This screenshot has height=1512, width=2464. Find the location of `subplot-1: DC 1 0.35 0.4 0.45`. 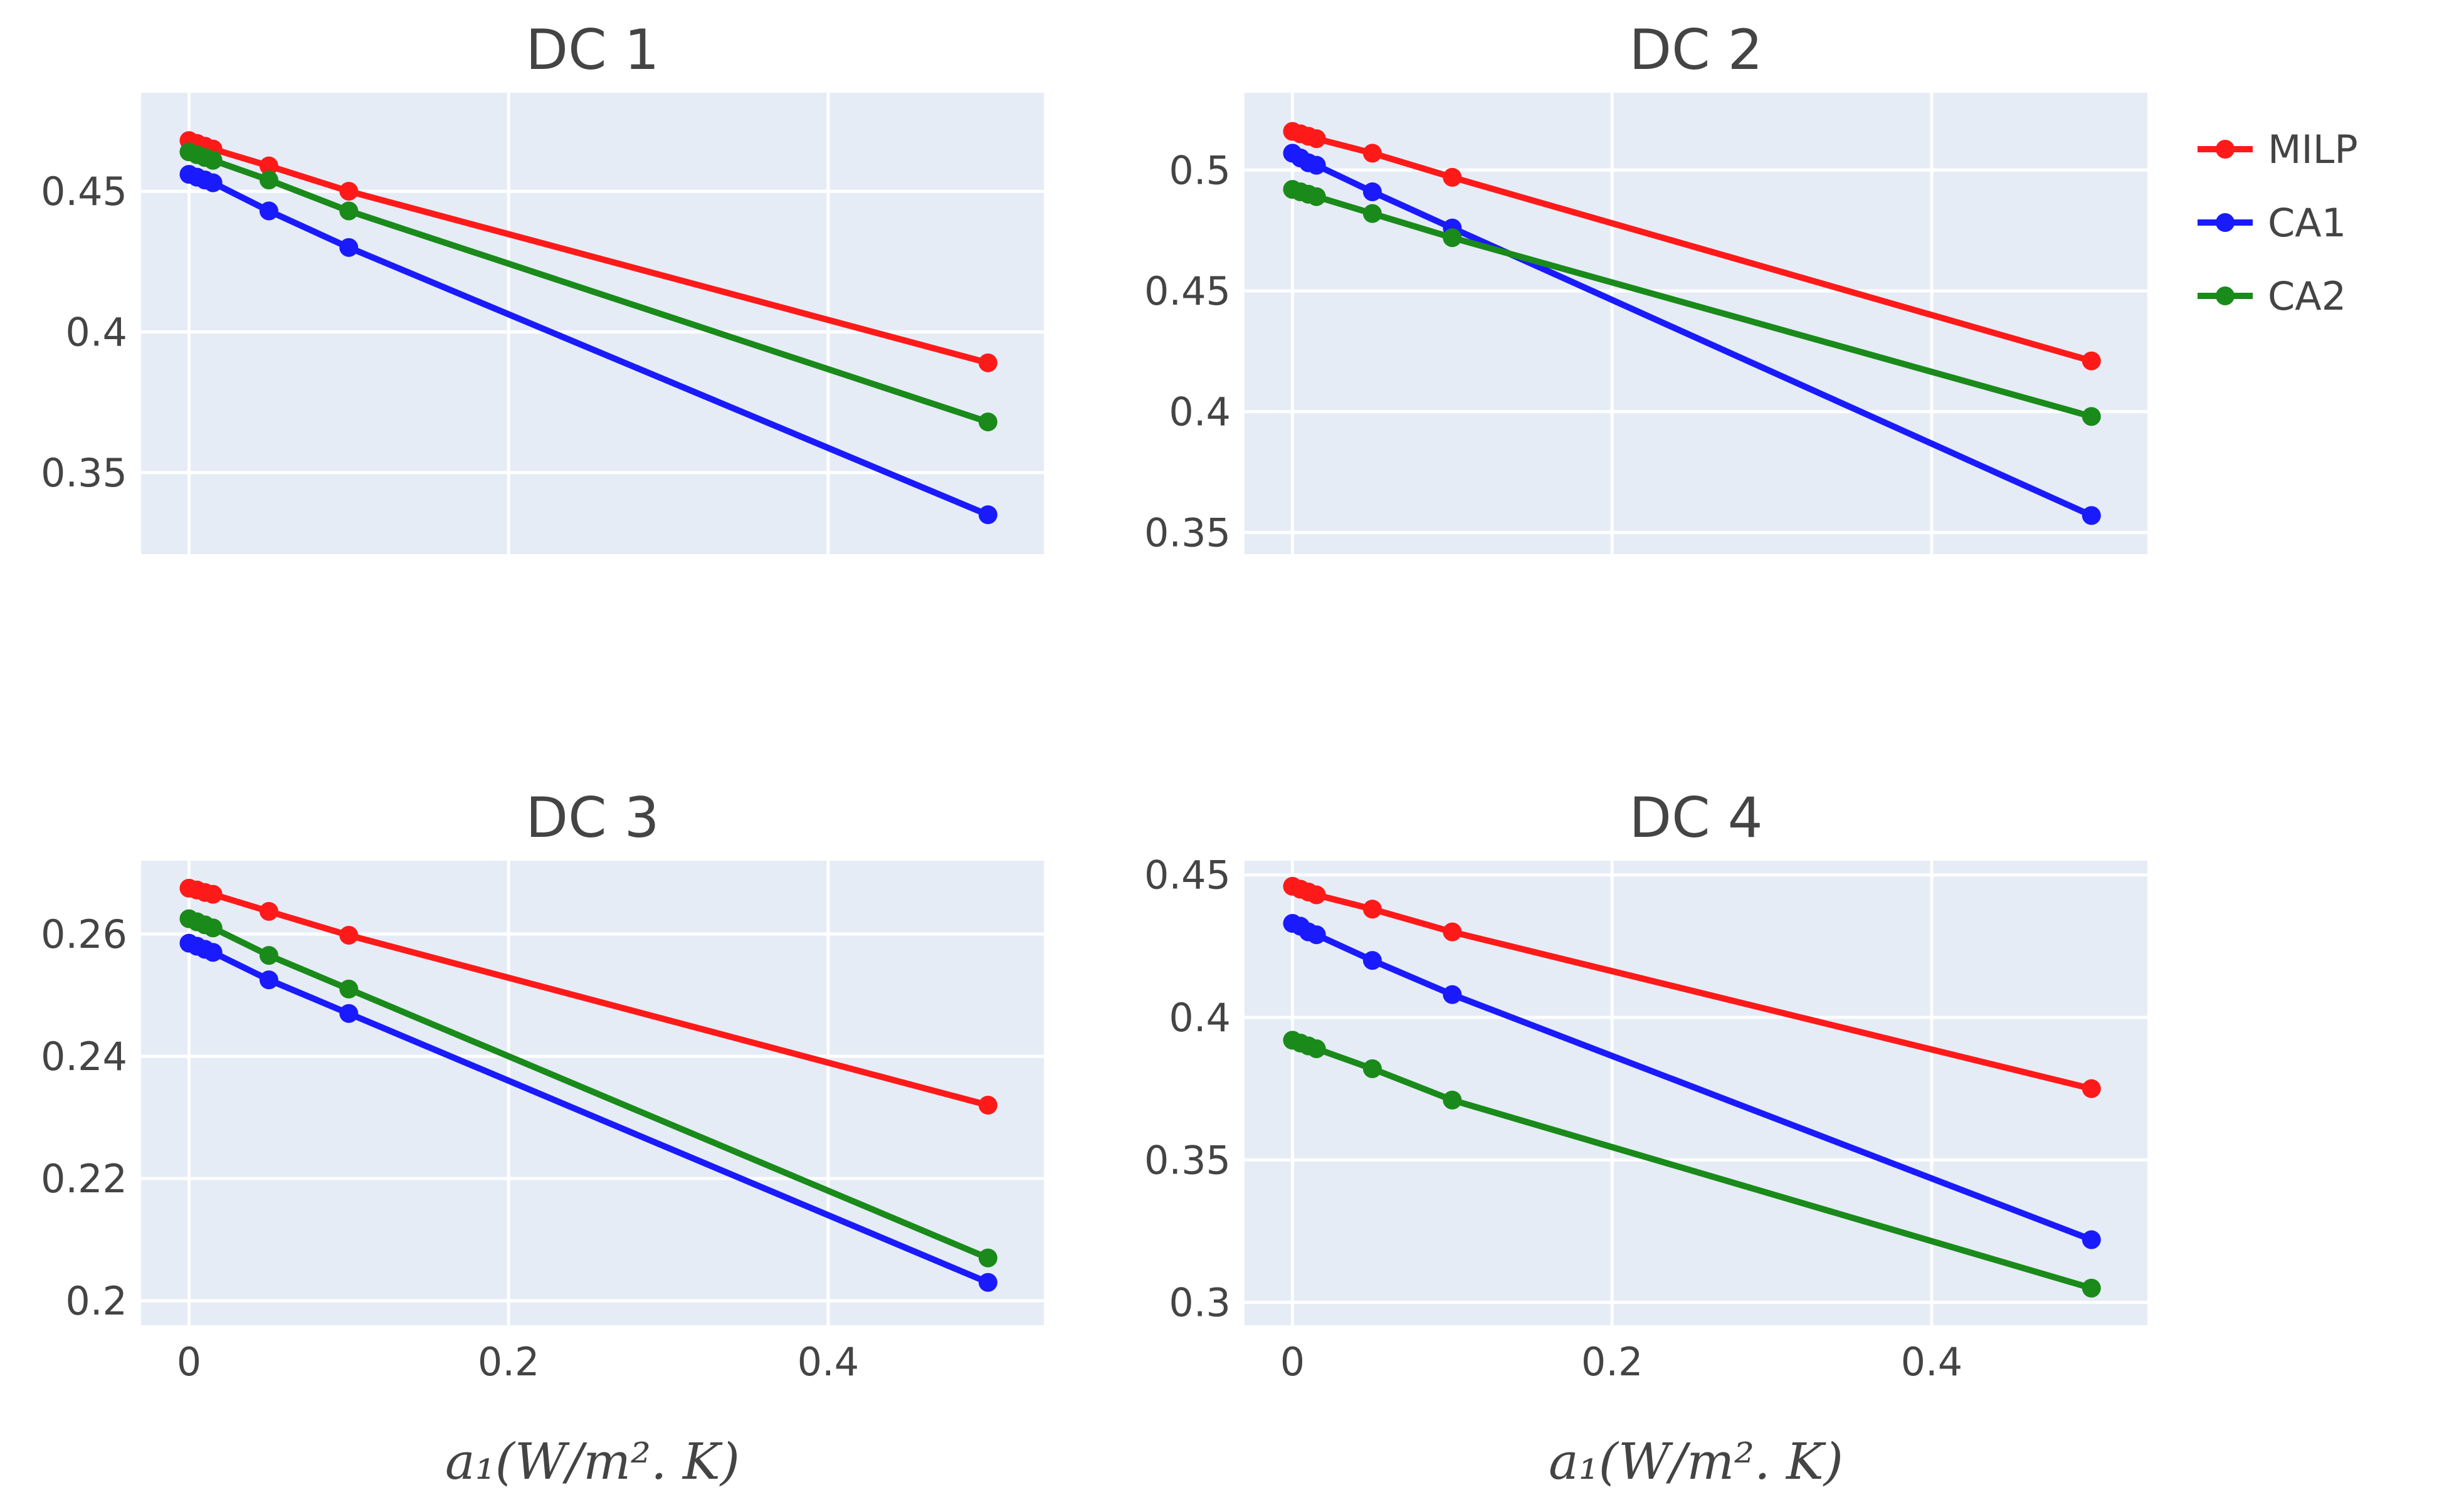

subplot-1: DC 1 0.35 0.4 0.45 is located at coordinates (542, 286).